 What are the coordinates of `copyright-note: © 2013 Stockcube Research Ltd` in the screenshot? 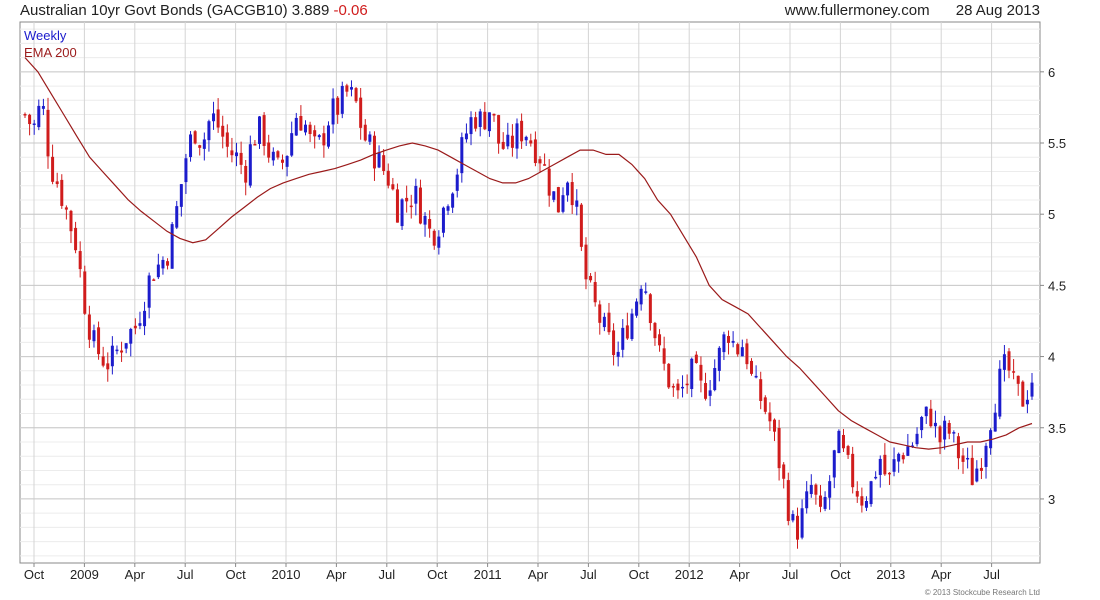 It's located at (982, 592).